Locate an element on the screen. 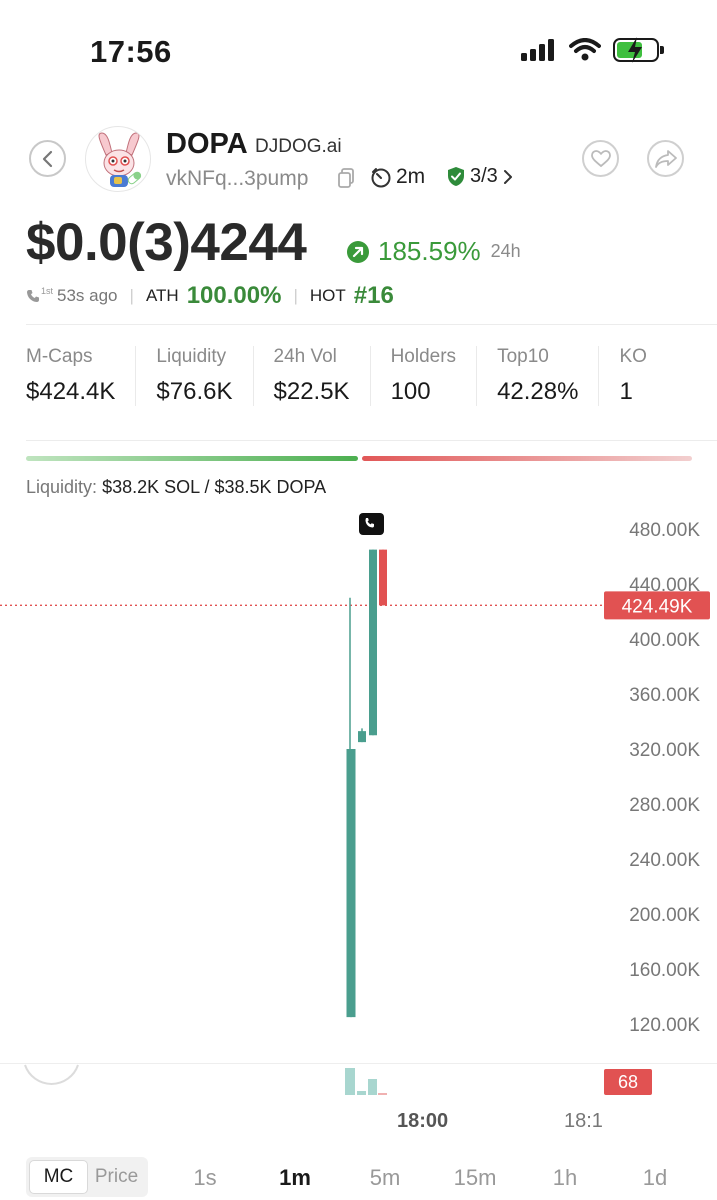  interval-selector: 1s 1m 5m 15m 1h 1d is located at coordinates (430, 1178).